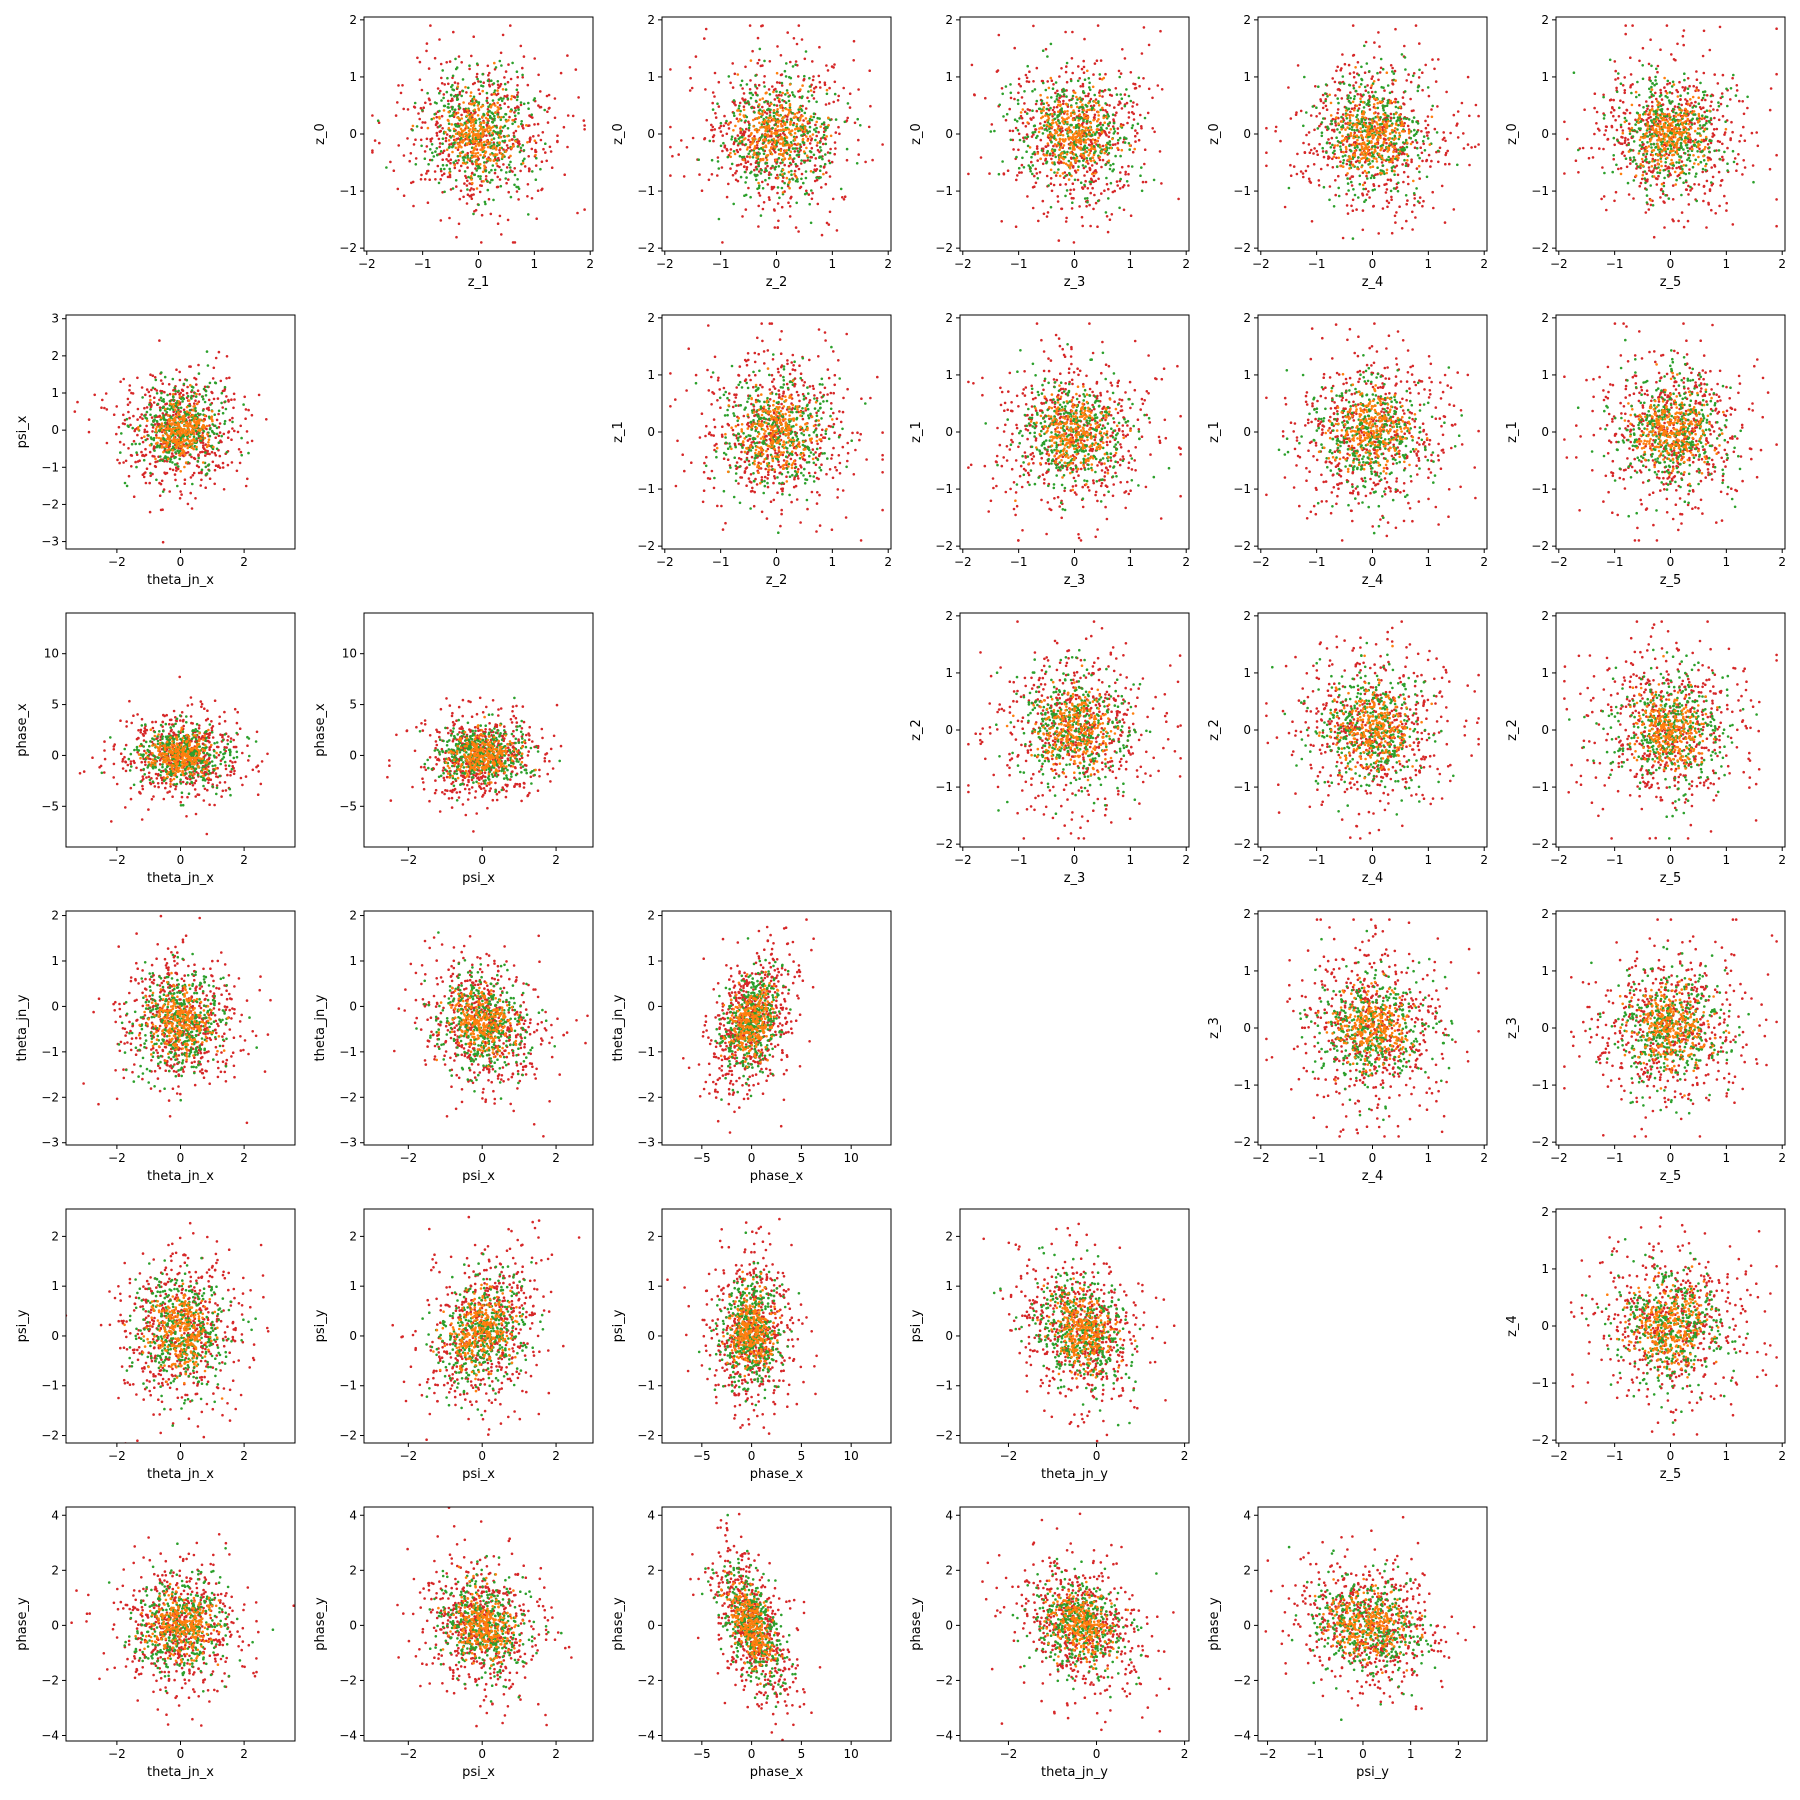  What do you see at coordinates (1261, 264) in the screenshot?
I see `x-tick-label: −2` at bounding box center [1261, 264].